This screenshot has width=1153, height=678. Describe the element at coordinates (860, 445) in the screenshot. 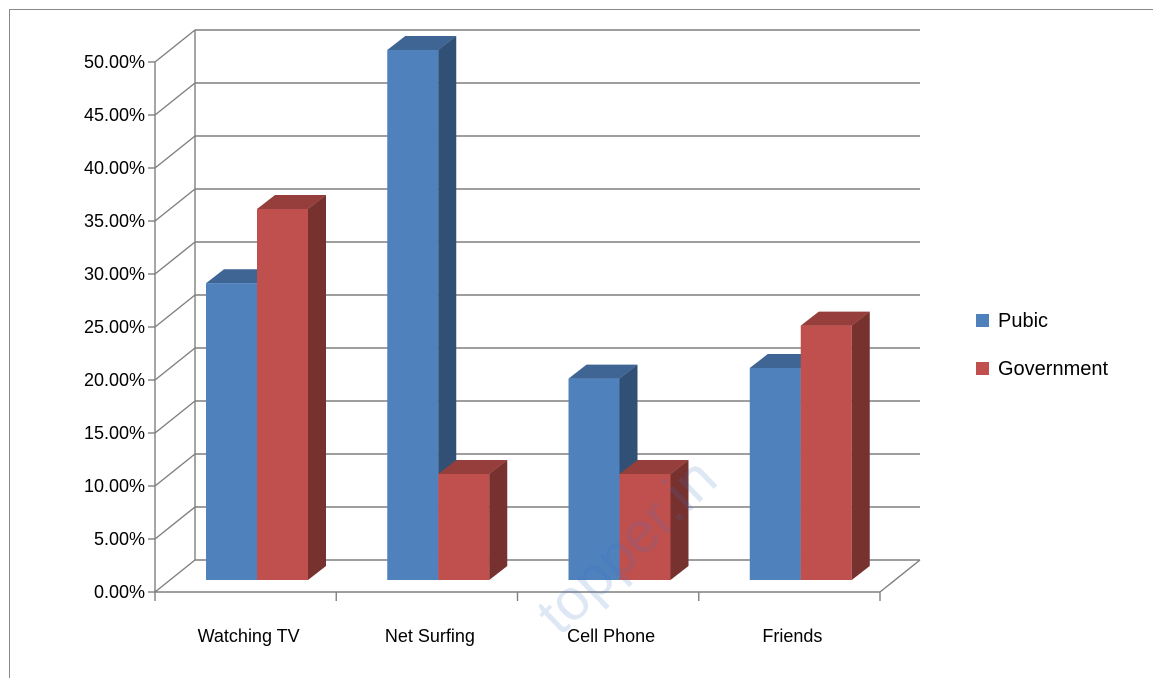

I see `bar-government-friends-side` at that location.